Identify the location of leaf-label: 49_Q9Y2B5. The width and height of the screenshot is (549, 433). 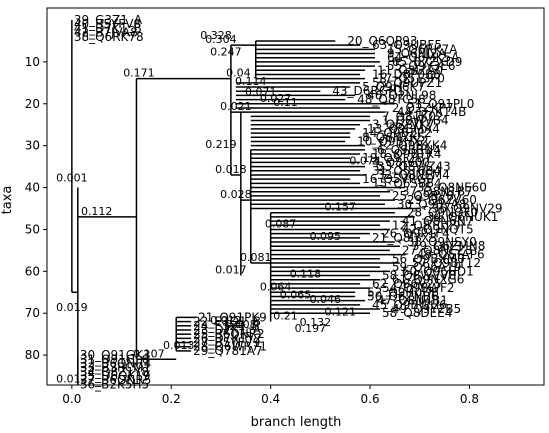
(426, 309).